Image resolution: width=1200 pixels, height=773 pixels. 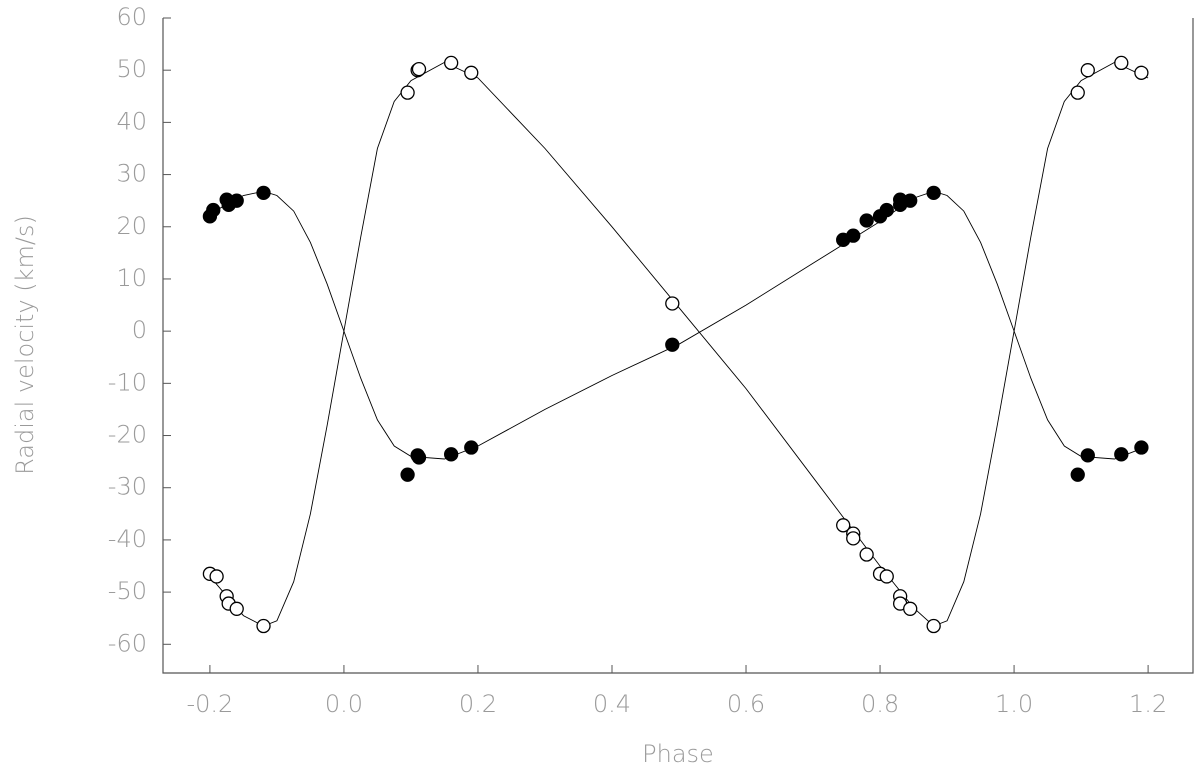 I want to click on x-tick-label: 1.2, so click(x=1148, y=704).